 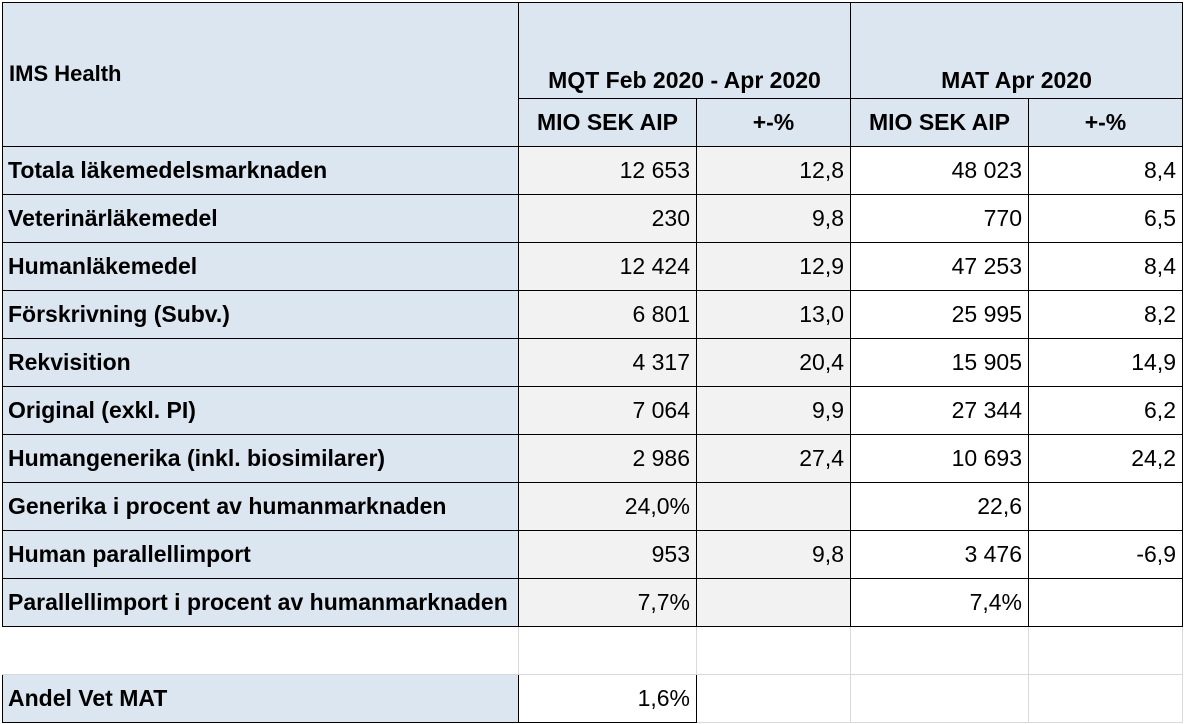 I want to click on group-header-mqt: MQT Feb 2020 - Apr 2020, so click(x=684, y=50).